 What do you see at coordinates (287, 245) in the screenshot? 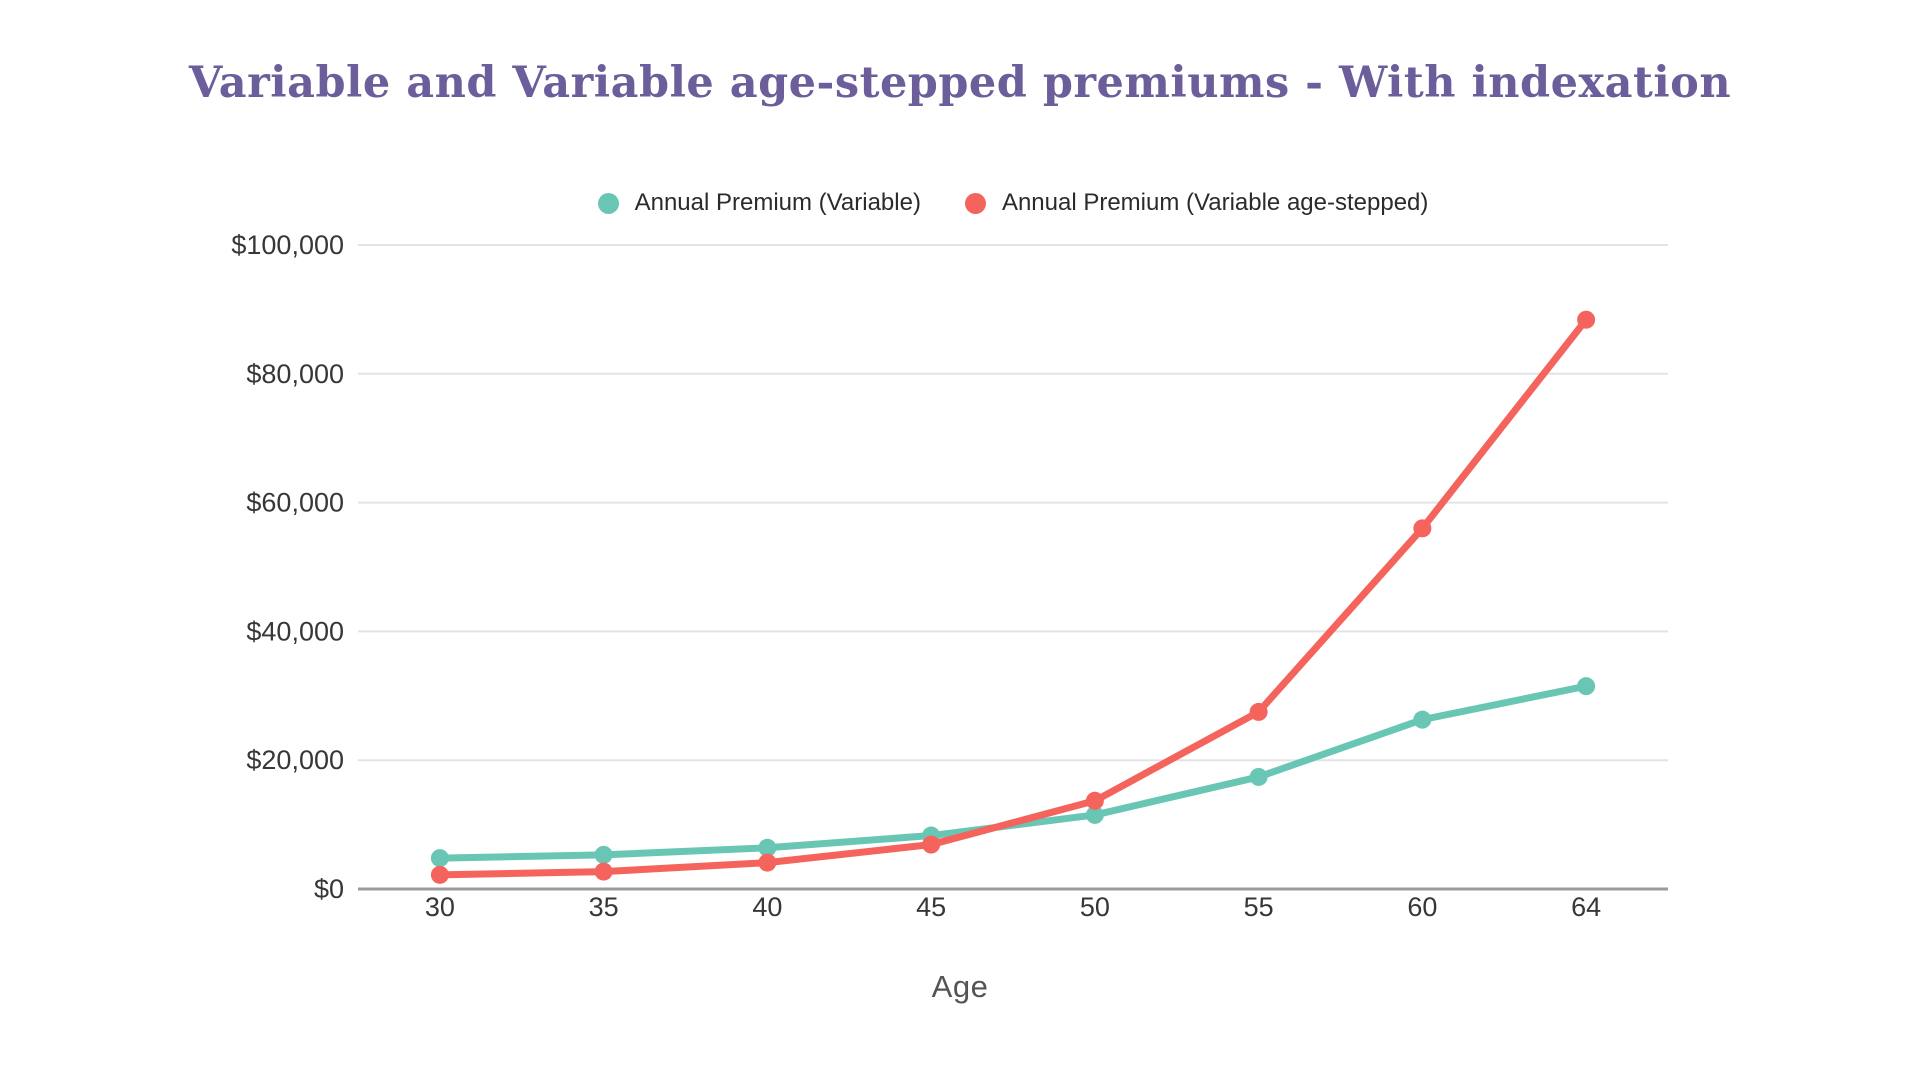
I see `y-tick-label-100000: $100,000` at bounding box center [287, 245].